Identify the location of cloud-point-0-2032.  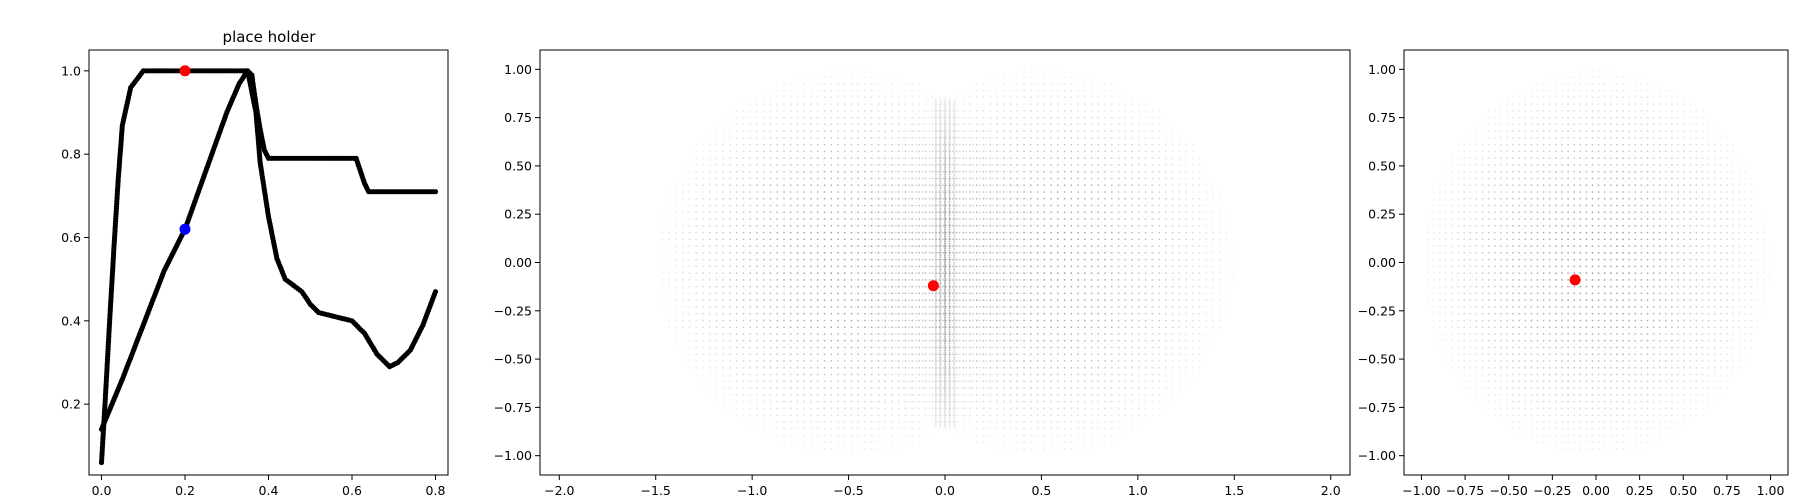
(939, 171).